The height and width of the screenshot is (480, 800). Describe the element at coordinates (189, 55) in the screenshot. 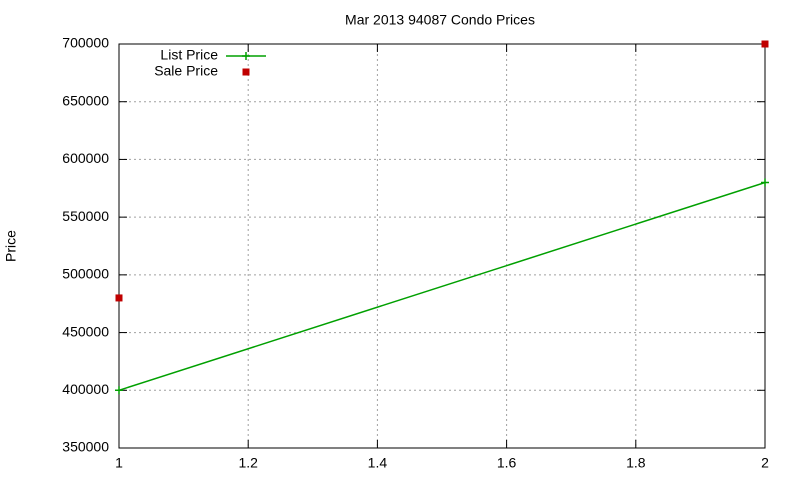

I see `legend-label: List Price` at that location.